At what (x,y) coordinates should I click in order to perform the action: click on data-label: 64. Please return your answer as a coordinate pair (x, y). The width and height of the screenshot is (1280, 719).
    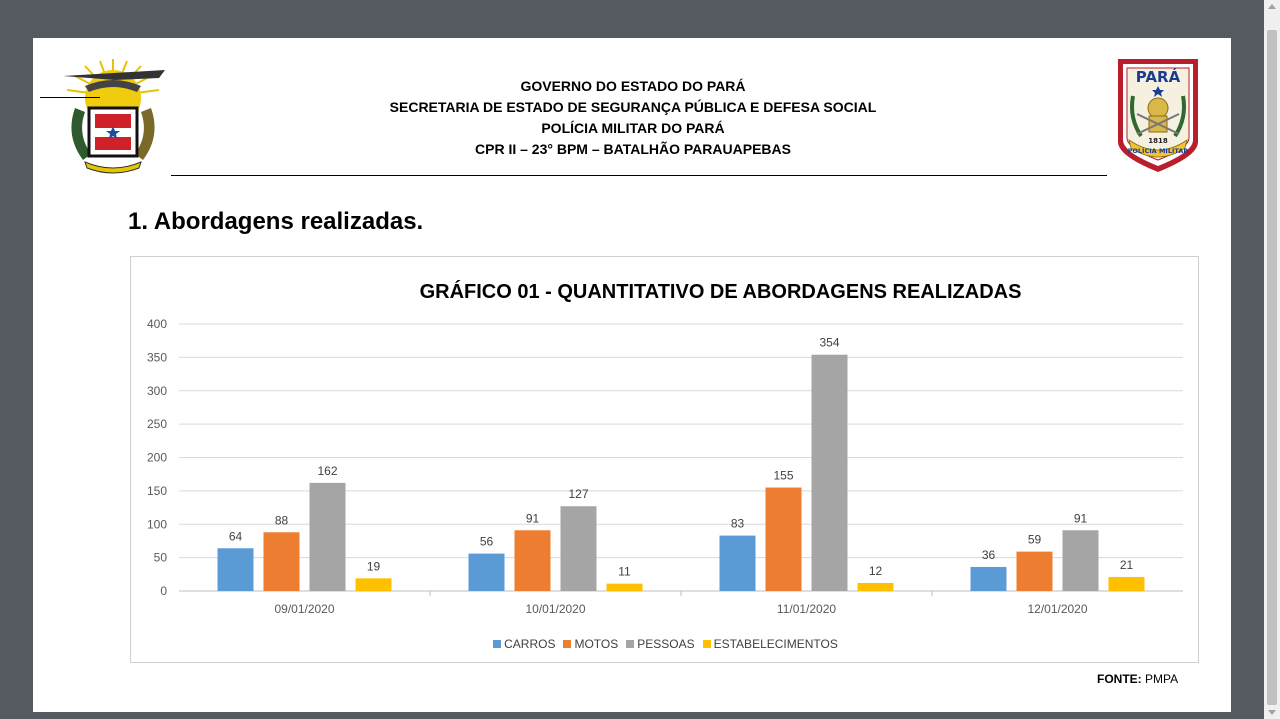
    Looking at the image, I should click on (236, 536).